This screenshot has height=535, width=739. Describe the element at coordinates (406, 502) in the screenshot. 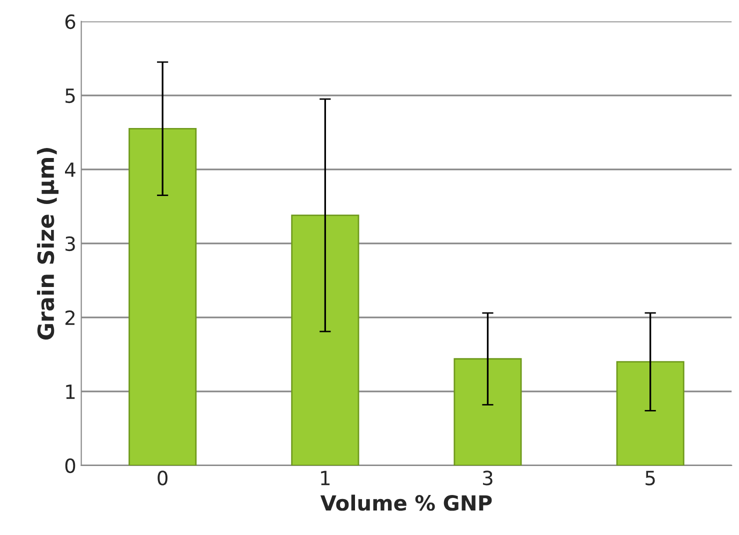

I see `x-axis-title: Volume % GNP` at that location.